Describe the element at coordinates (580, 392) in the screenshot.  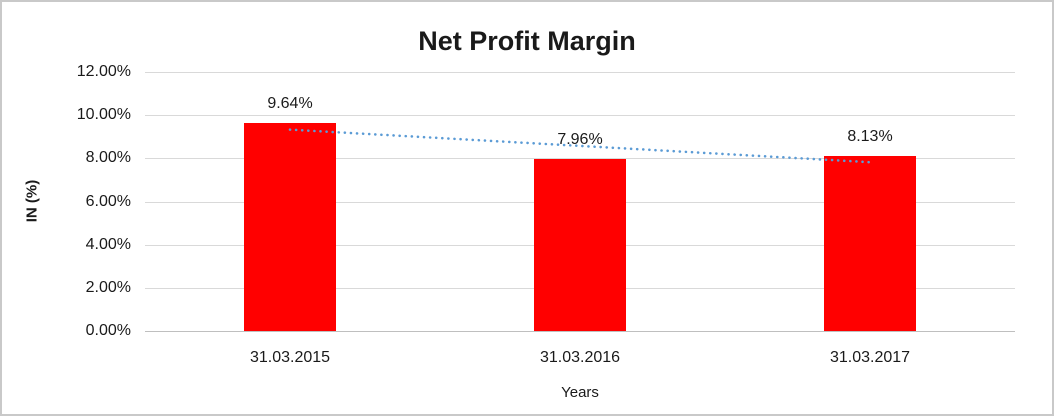
I see `x-axis-title: Years` at that location.